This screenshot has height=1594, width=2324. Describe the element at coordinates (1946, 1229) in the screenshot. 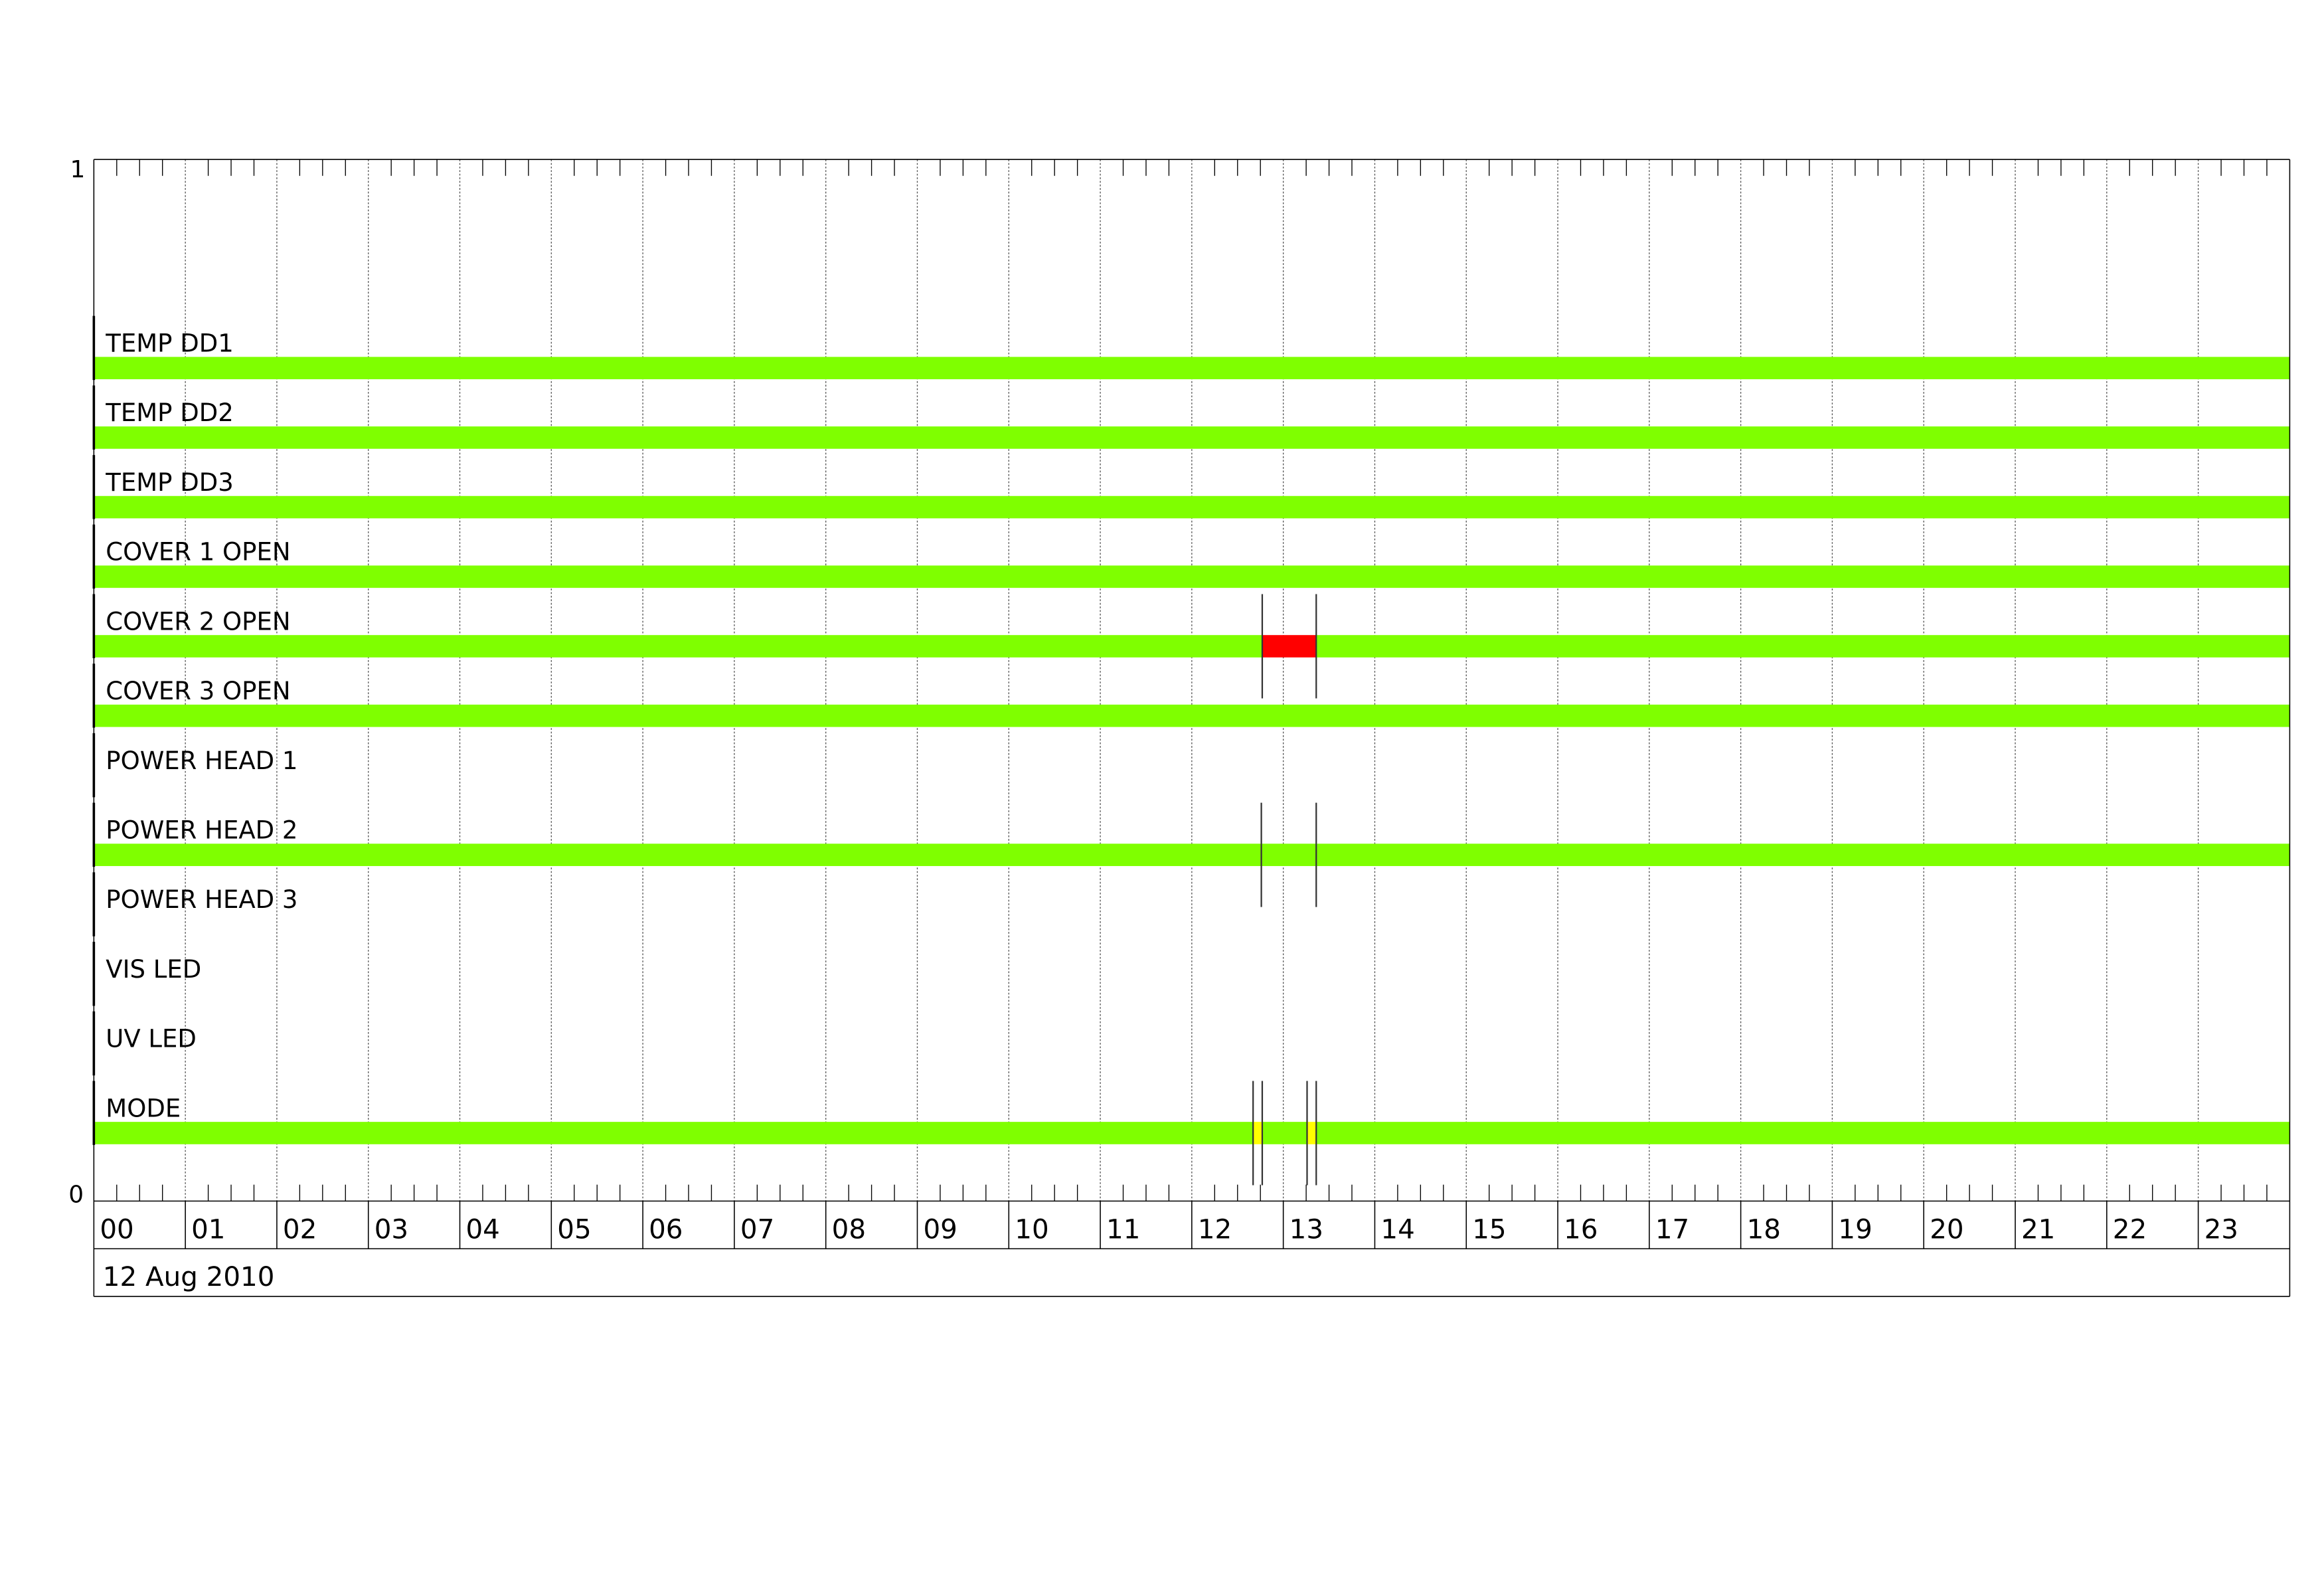

I see `x-tick-label: 20` at that location.